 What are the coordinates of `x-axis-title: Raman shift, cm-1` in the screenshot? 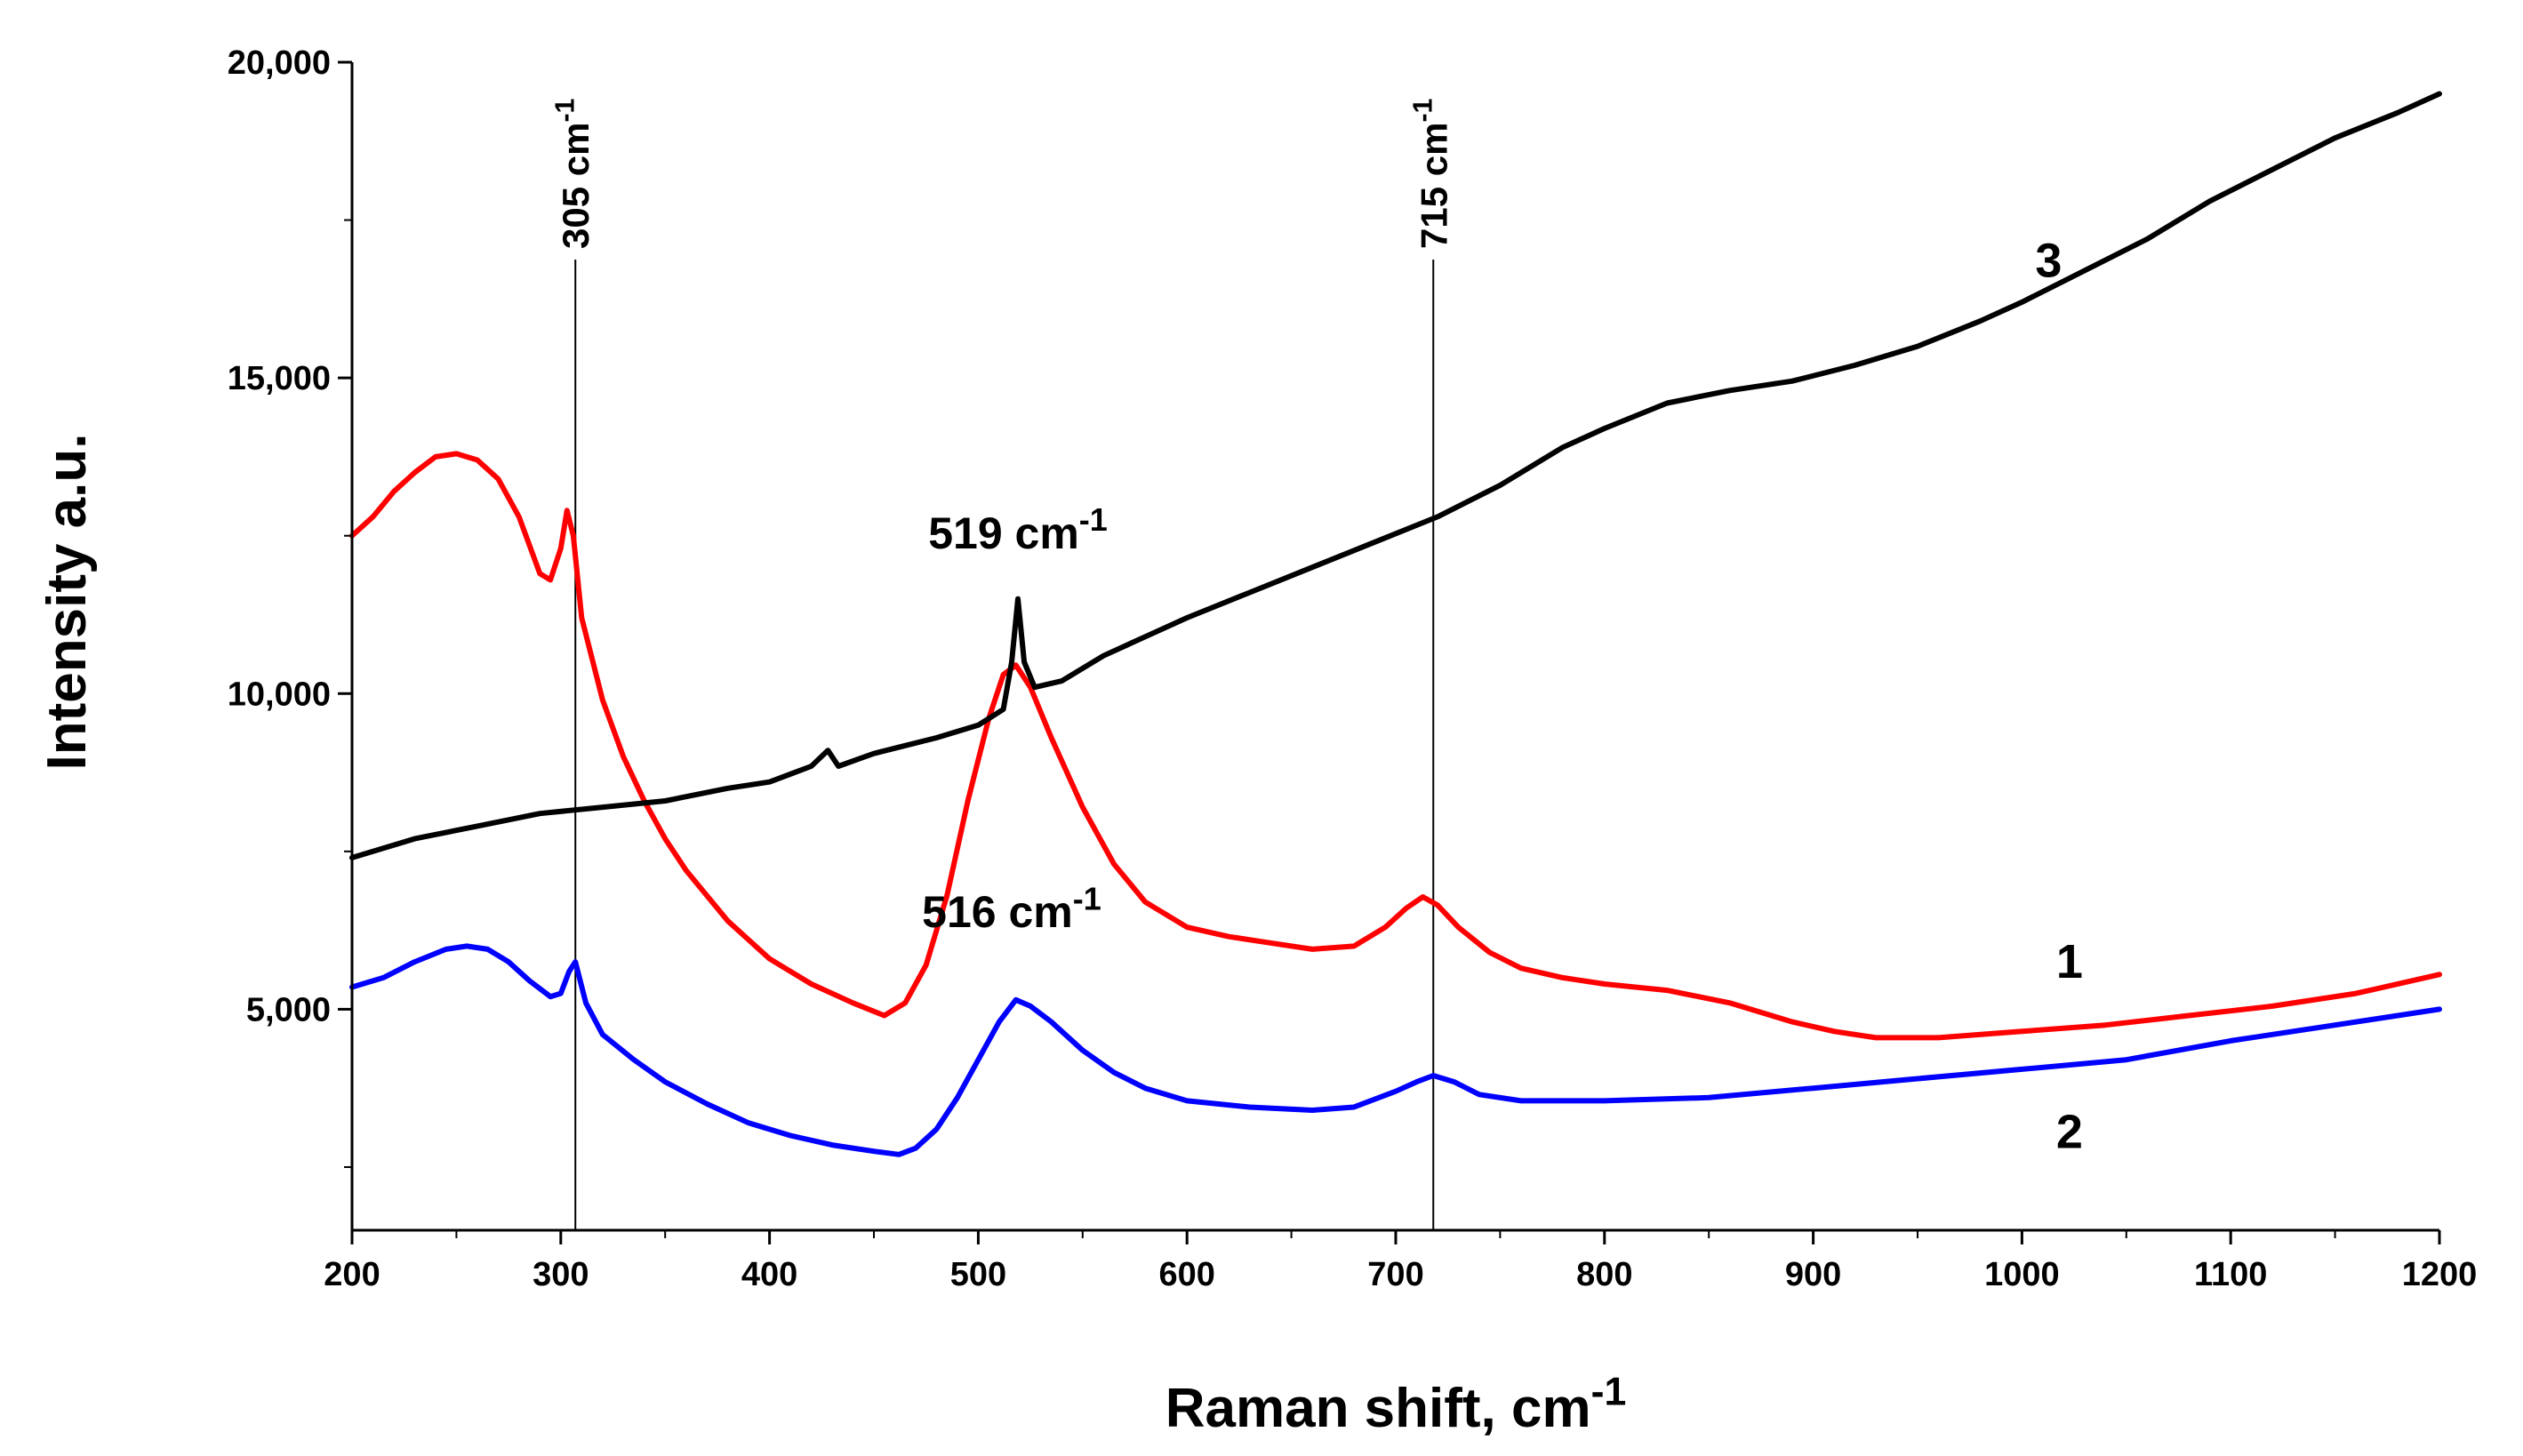 It's located at (1396, 1404).